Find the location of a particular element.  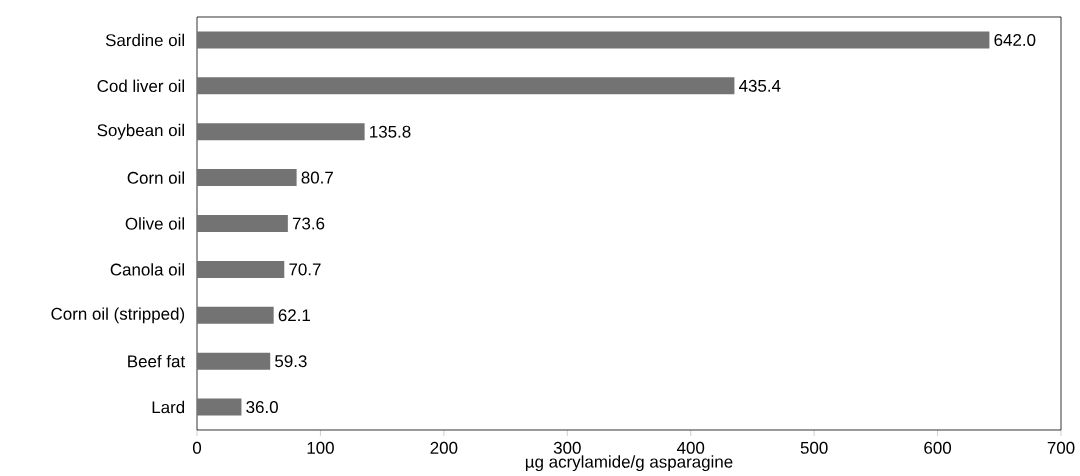

y-tick-label: Sardine oil is located at coordinates (144, 40).